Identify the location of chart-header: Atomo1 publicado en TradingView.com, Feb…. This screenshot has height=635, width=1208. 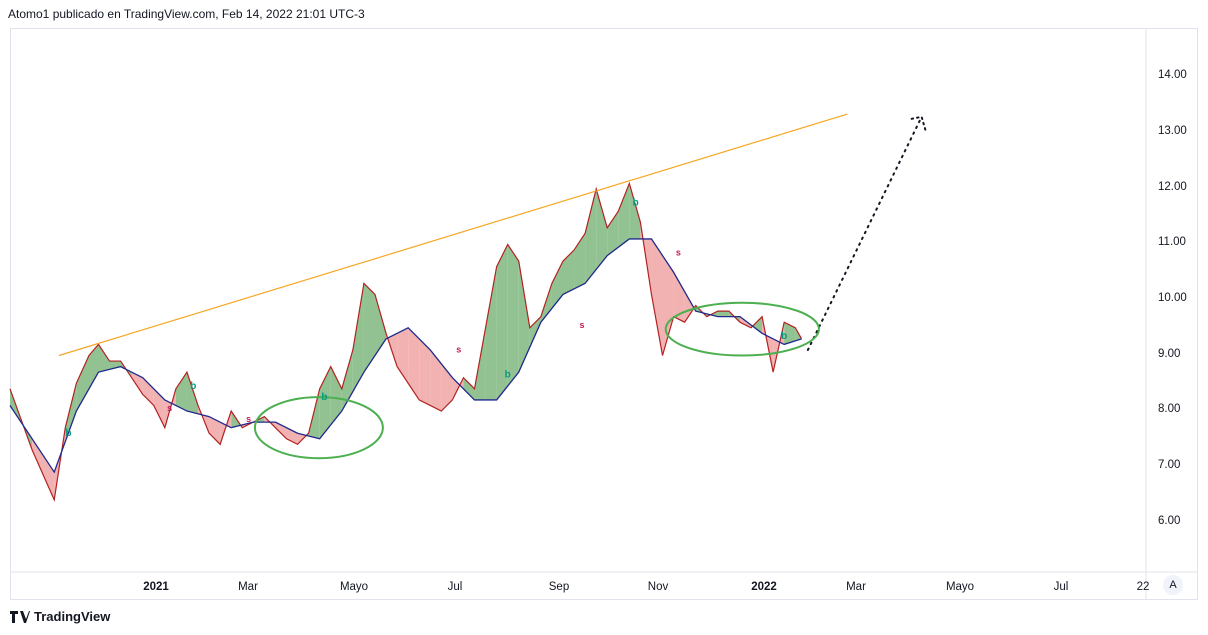
(186, 14).